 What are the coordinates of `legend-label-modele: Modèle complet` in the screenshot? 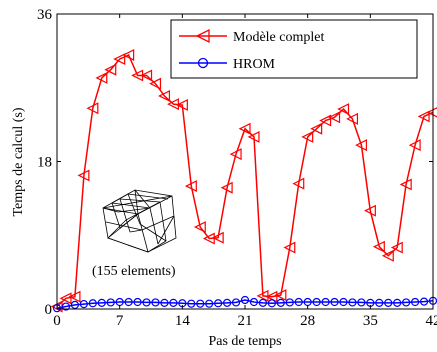 It's located at (278, 37).